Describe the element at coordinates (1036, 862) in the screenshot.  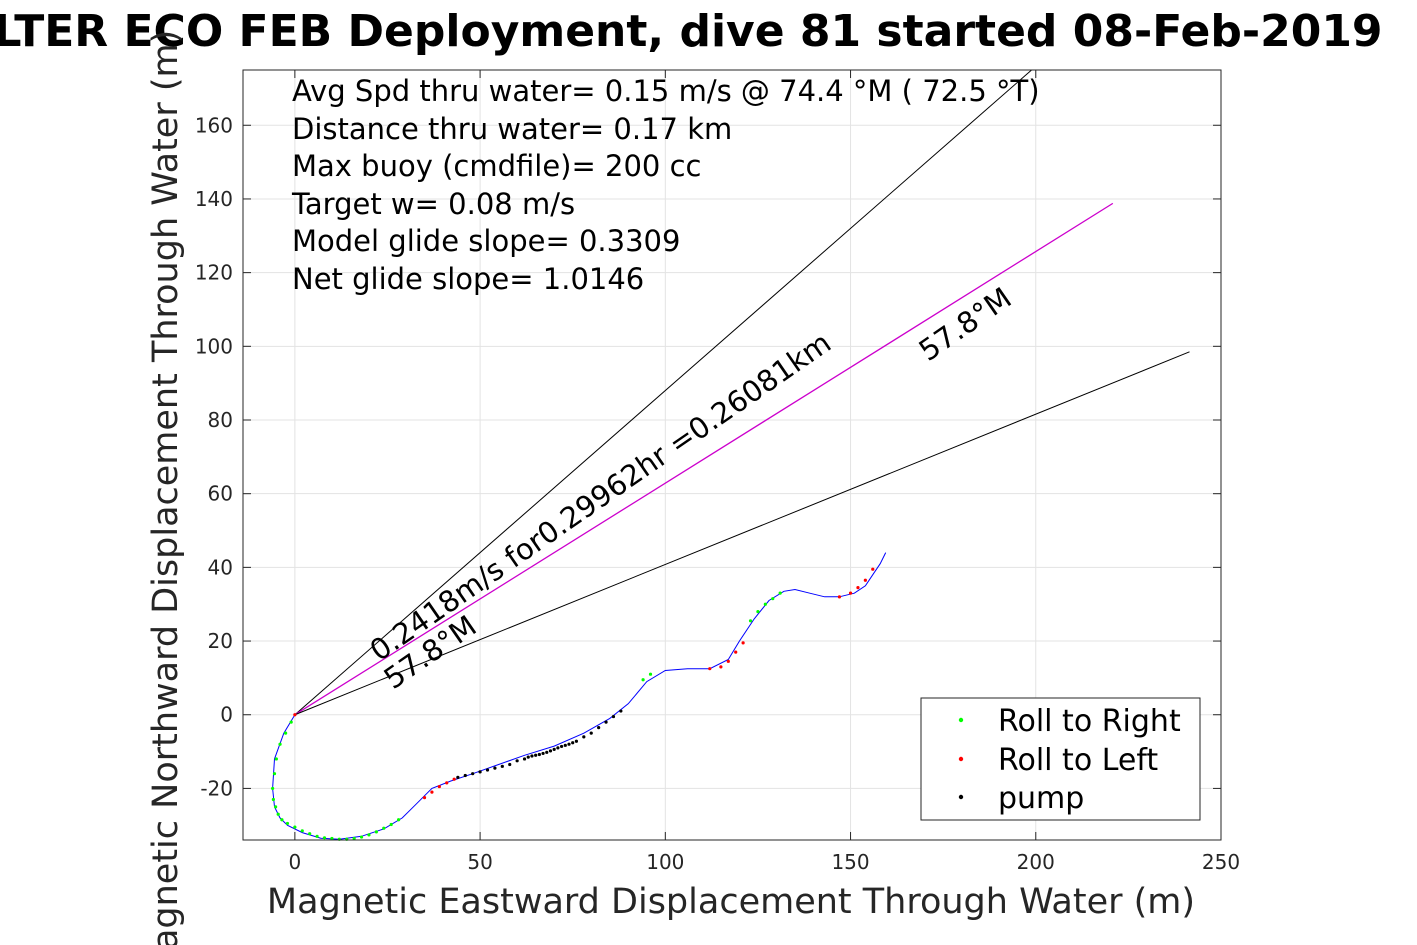
I see `x-tick-label: 200` at that location.